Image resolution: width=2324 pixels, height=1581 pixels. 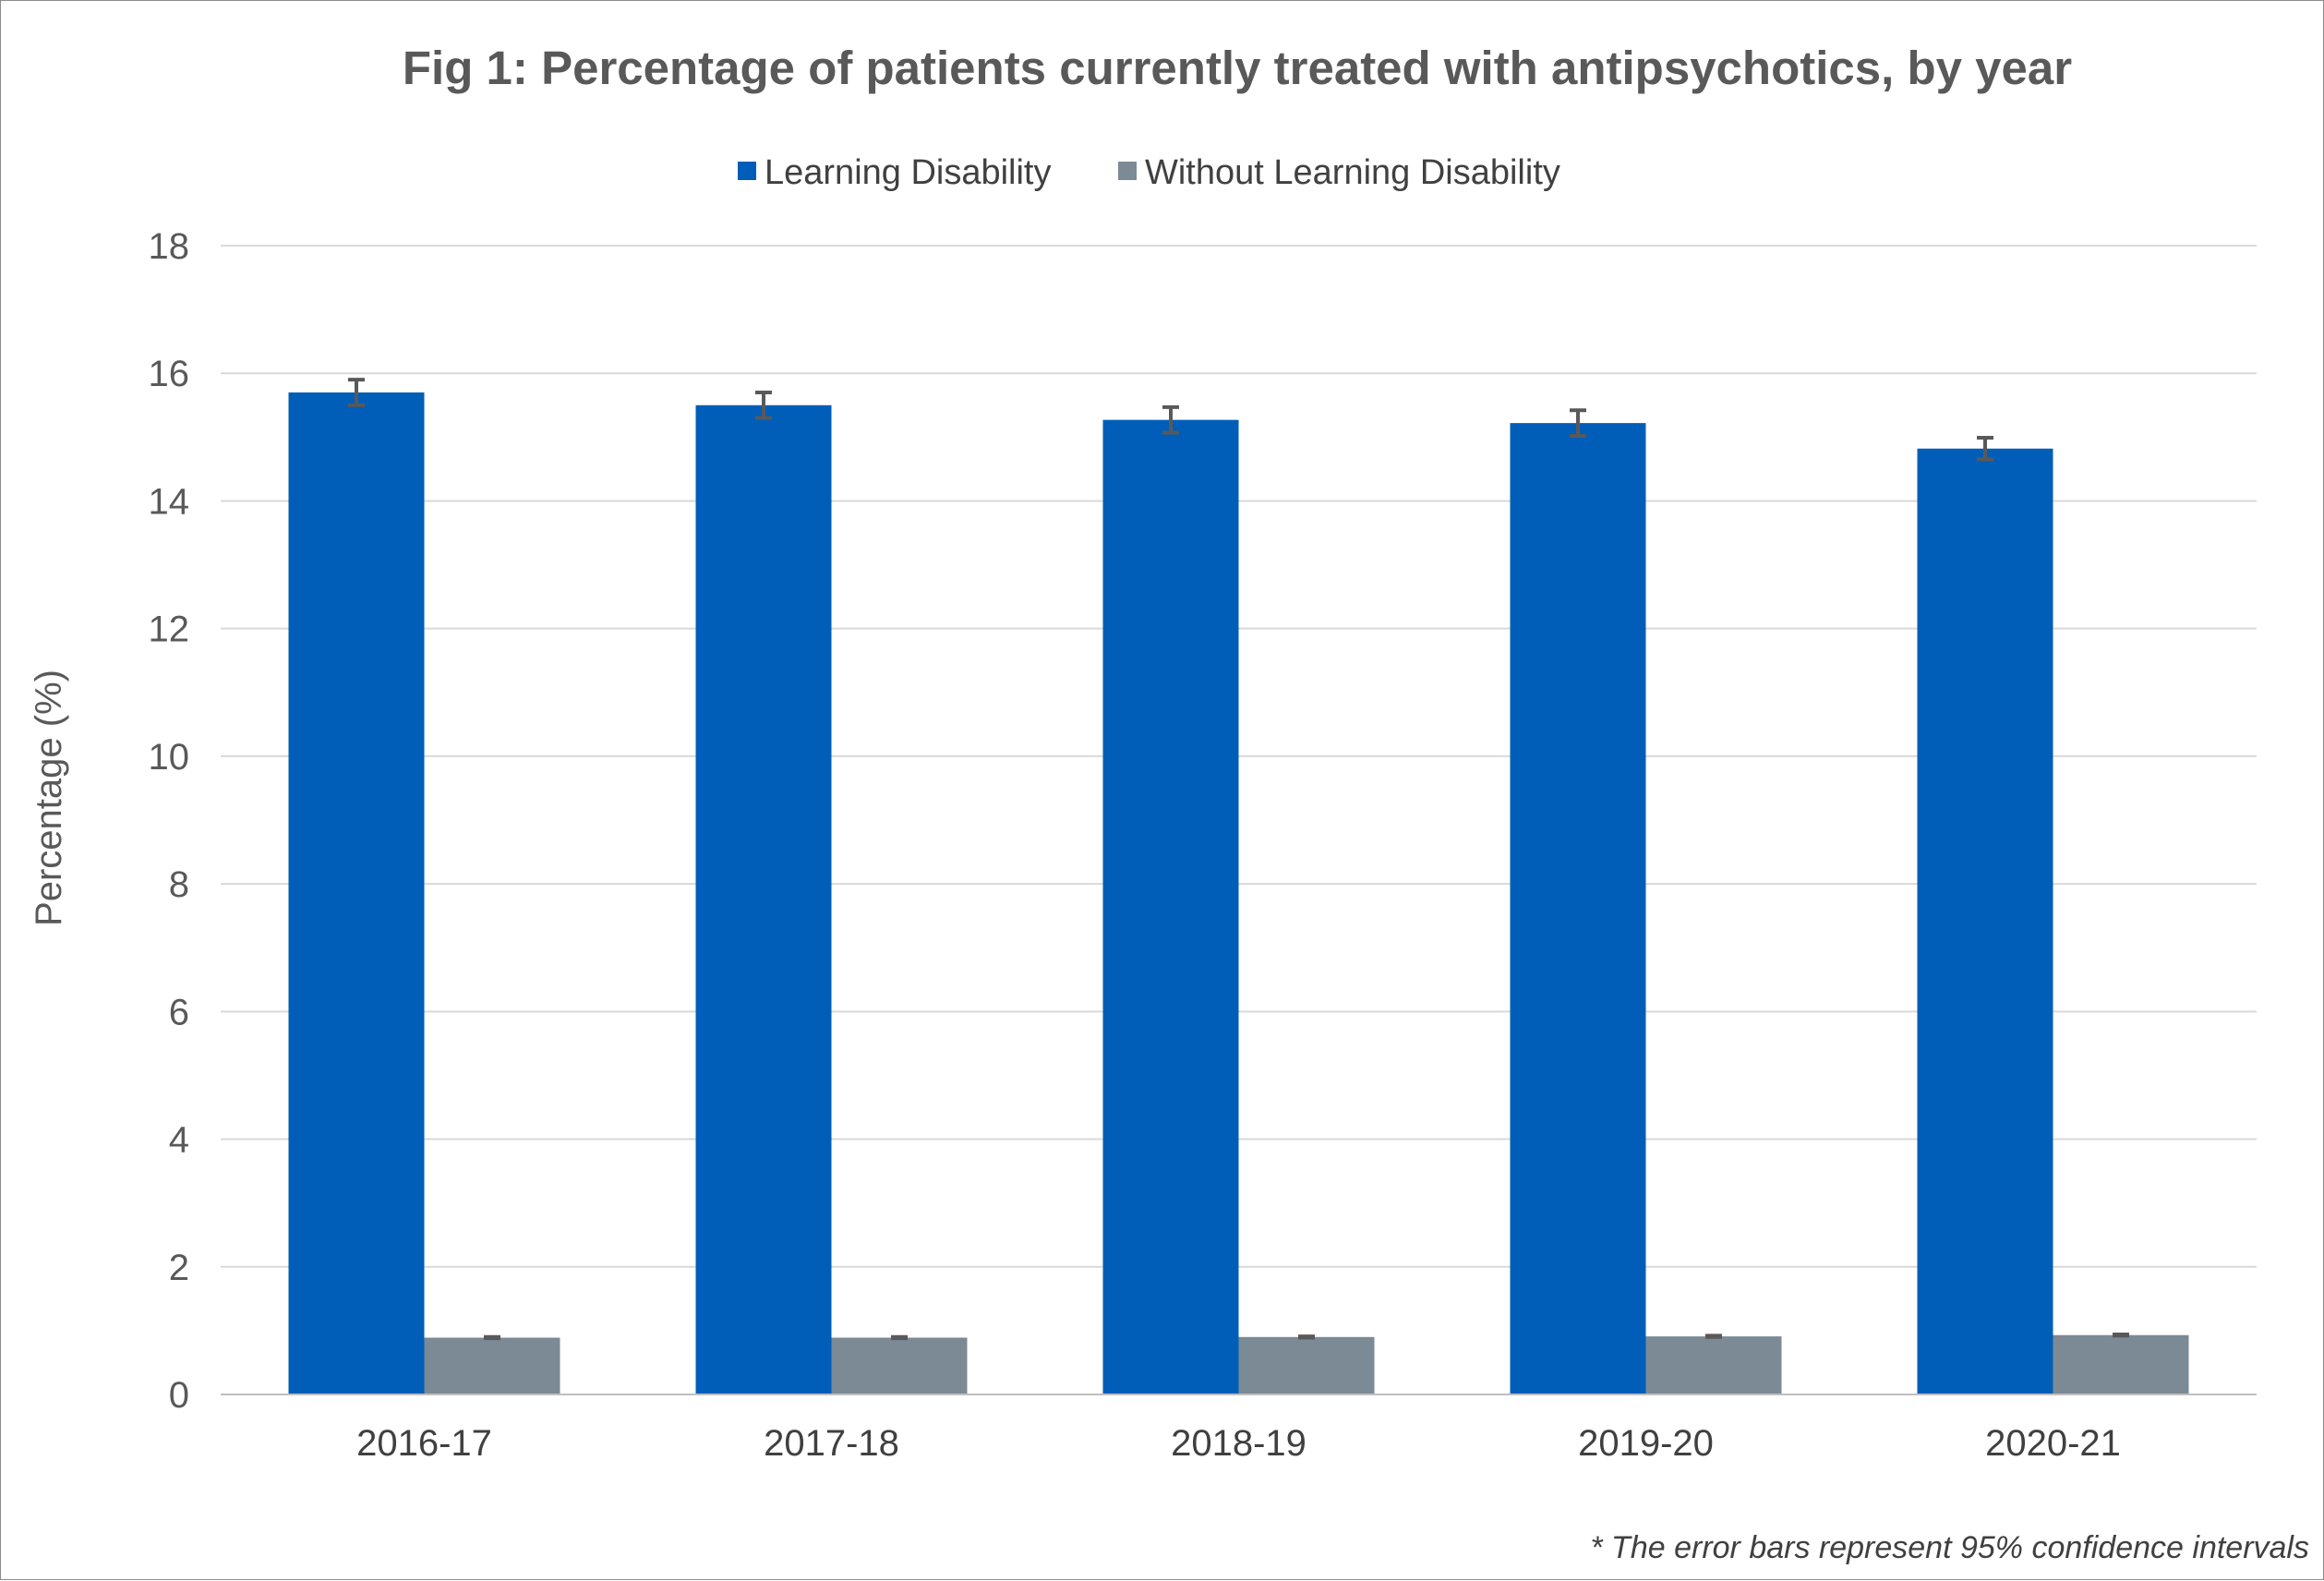 What do you see at coordinates (179, 1140) in the screenshot?
I see `y-tick-label-4: 4` at bounding box center [179, 1140].